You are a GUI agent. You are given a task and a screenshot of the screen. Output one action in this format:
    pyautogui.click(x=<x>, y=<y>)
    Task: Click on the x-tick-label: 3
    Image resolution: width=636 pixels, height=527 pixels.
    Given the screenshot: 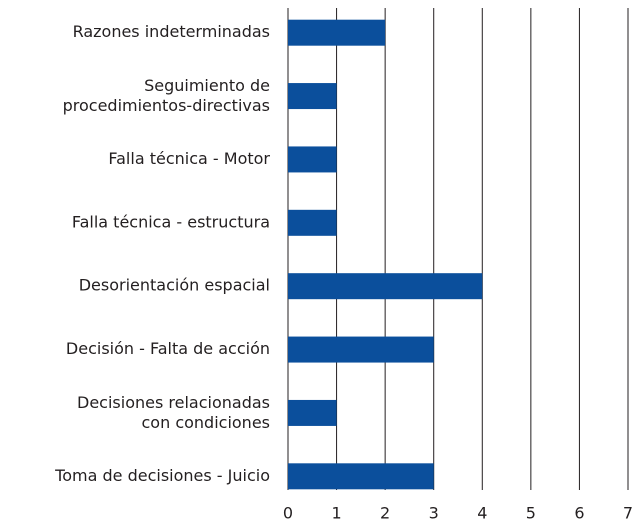 What is the action you would take?
    pyautogui.click(x=434, y=513)
    